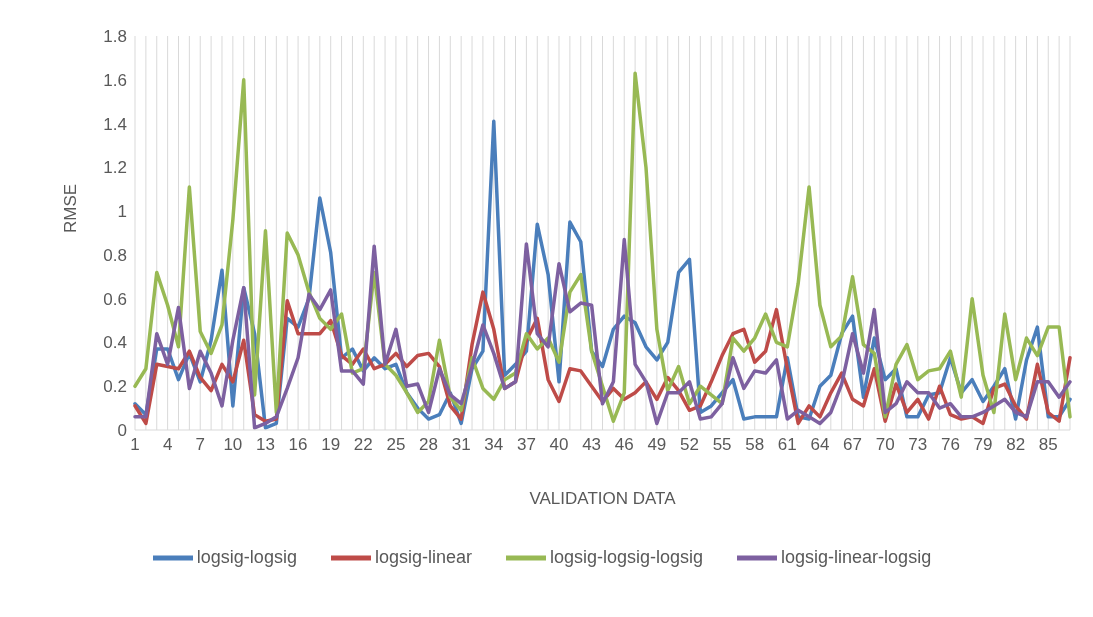 The width and height of the screenshot is (1093, 617). Describe the element at coordinates (950, 445) in the screenshot. I see `x-tick-label: 76` at that location.